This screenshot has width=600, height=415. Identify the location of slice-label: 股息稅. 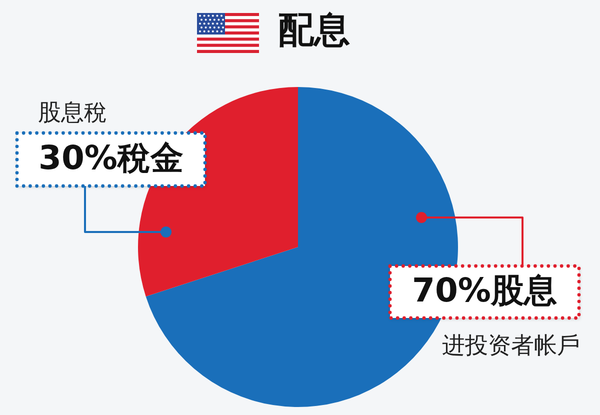
(72, 113).